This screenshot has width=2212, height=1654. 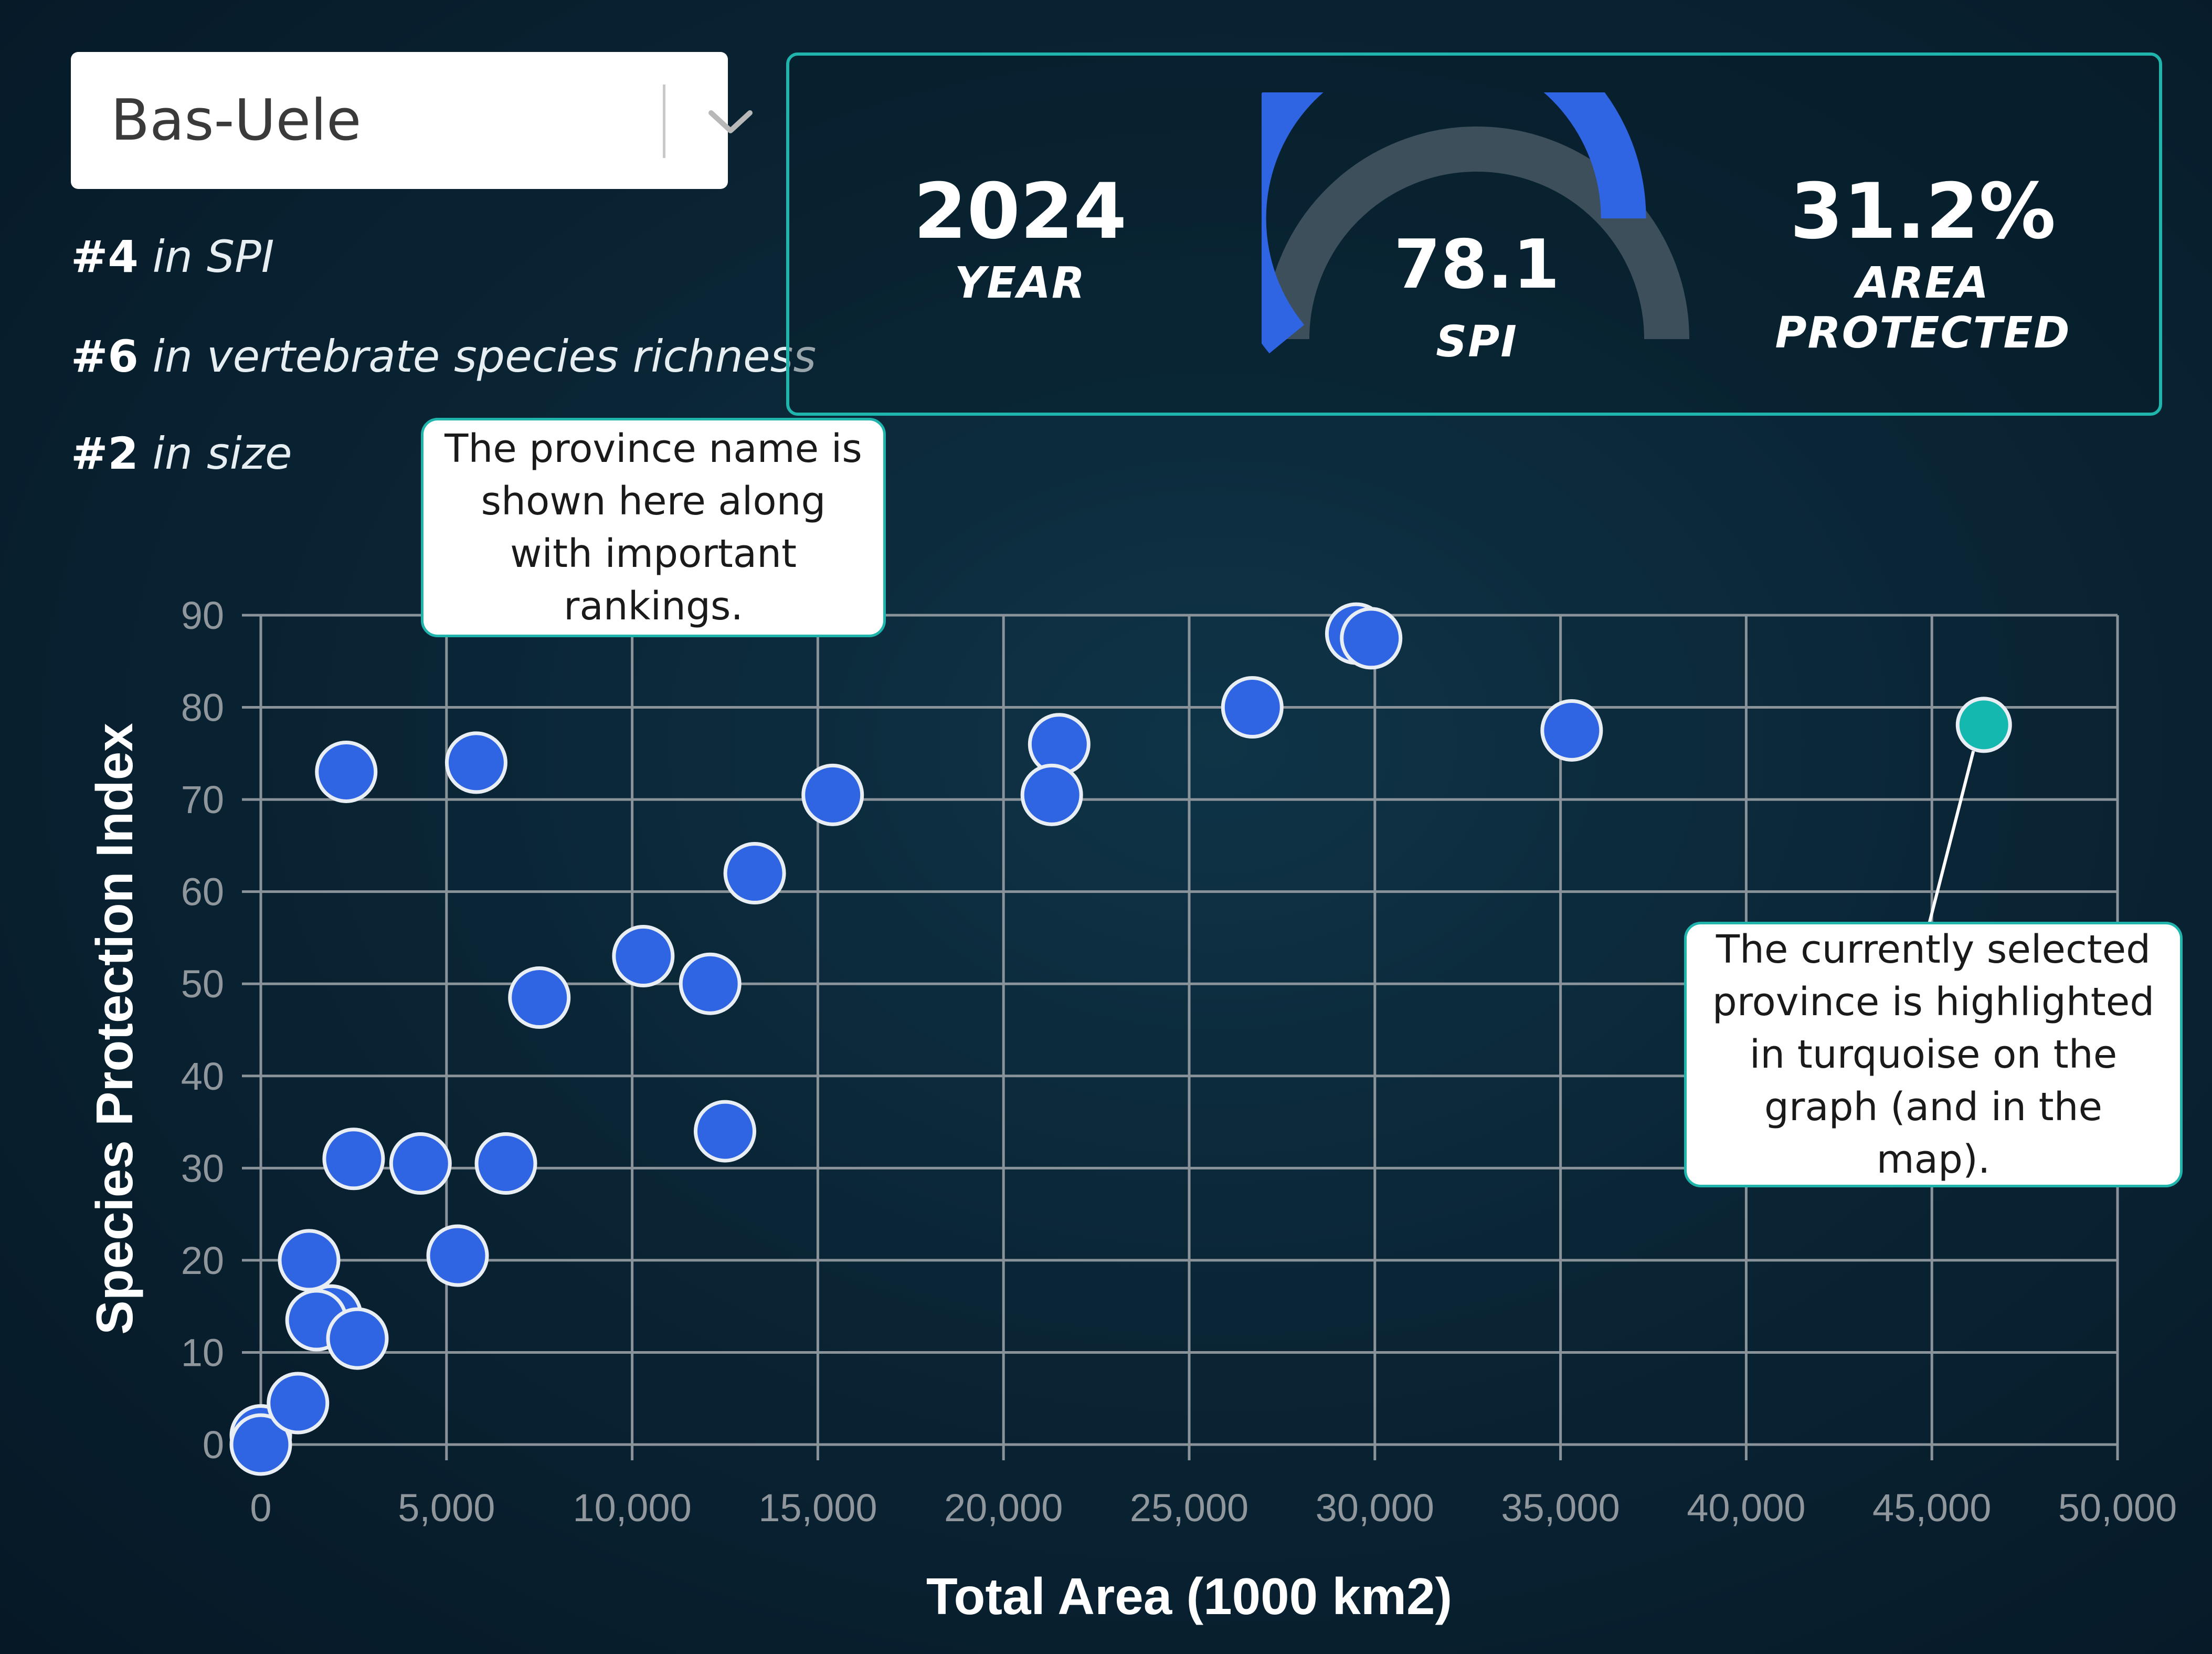 What do you see at coordinates (203, 799) in the screenshot?
I see `y-tick-label: 70` at bounding box center [203, 799].